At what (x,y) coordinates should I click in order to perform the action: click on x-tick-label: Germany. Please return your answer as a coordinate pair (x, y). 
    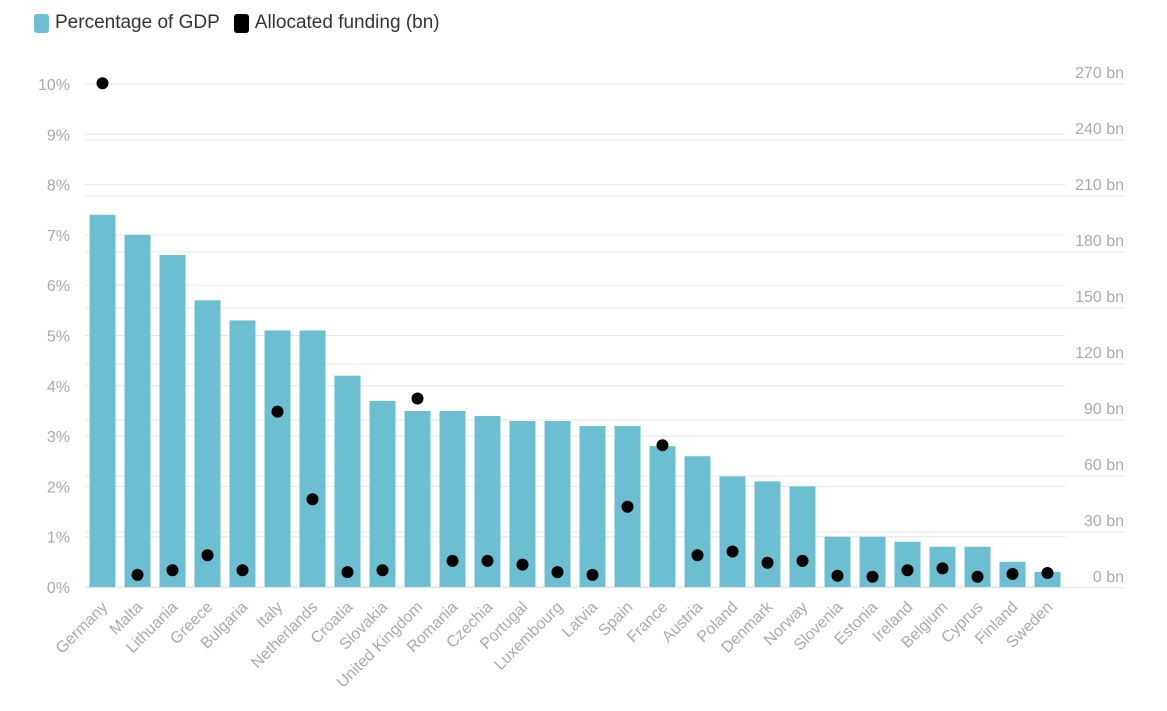
    Looking at the image, I should click on (82, 628).